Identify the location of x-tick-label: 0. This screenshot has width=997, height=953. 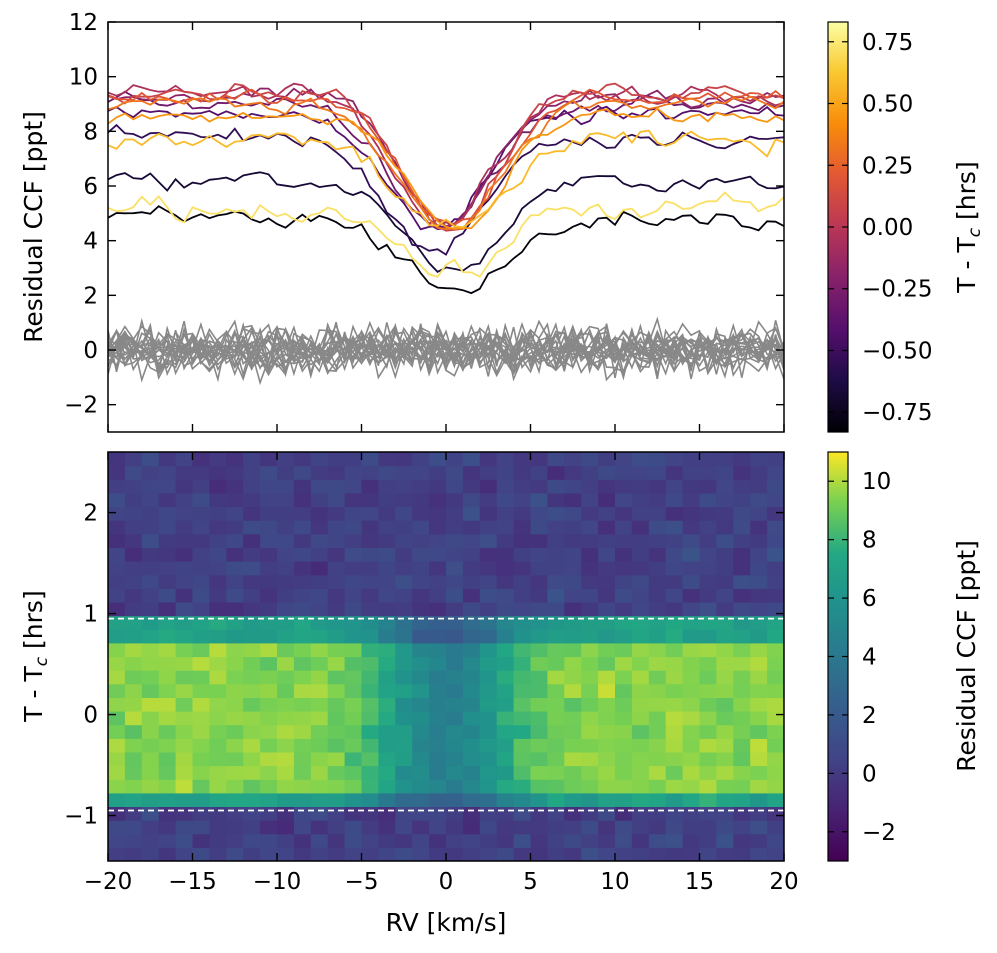
(446, 882).